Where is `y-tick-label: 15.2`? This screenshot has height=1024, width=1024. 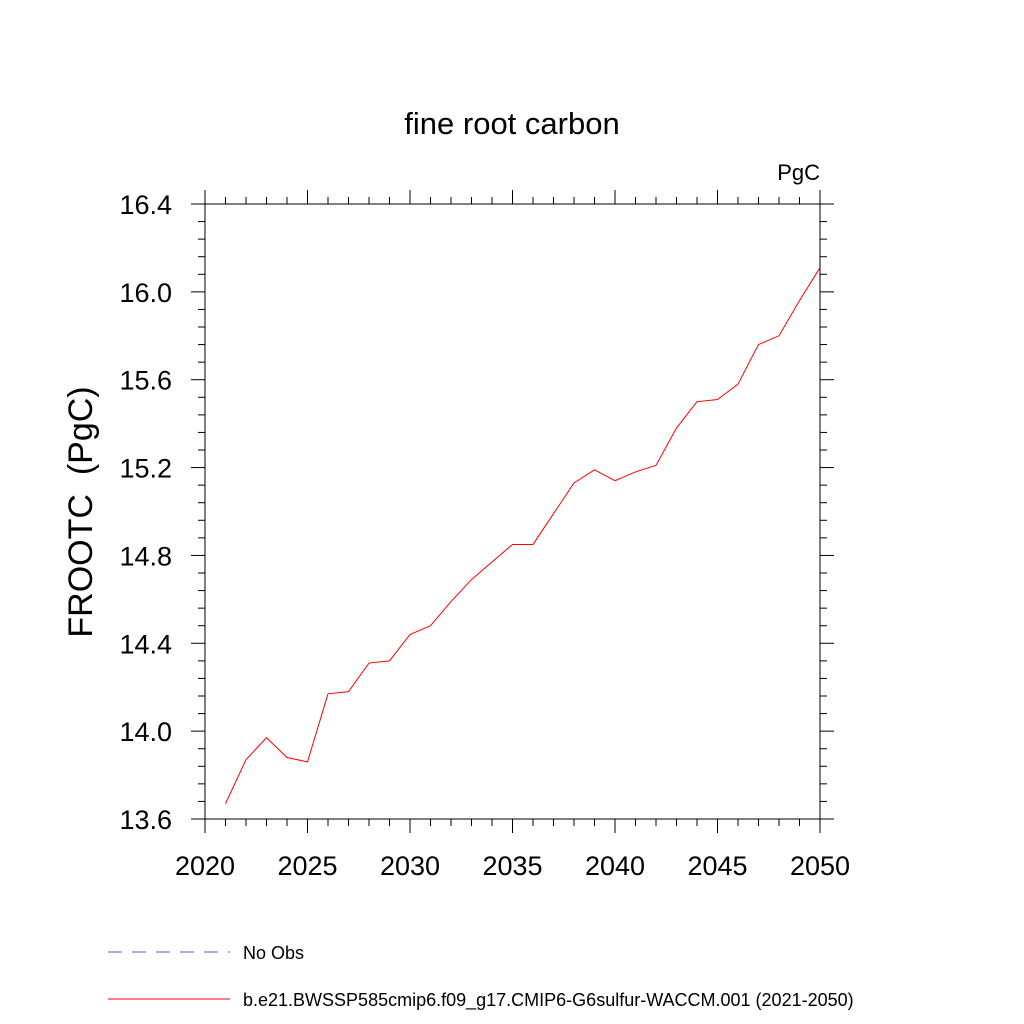
y-tick-label: 15.2 is located at coordinates (145, 469).